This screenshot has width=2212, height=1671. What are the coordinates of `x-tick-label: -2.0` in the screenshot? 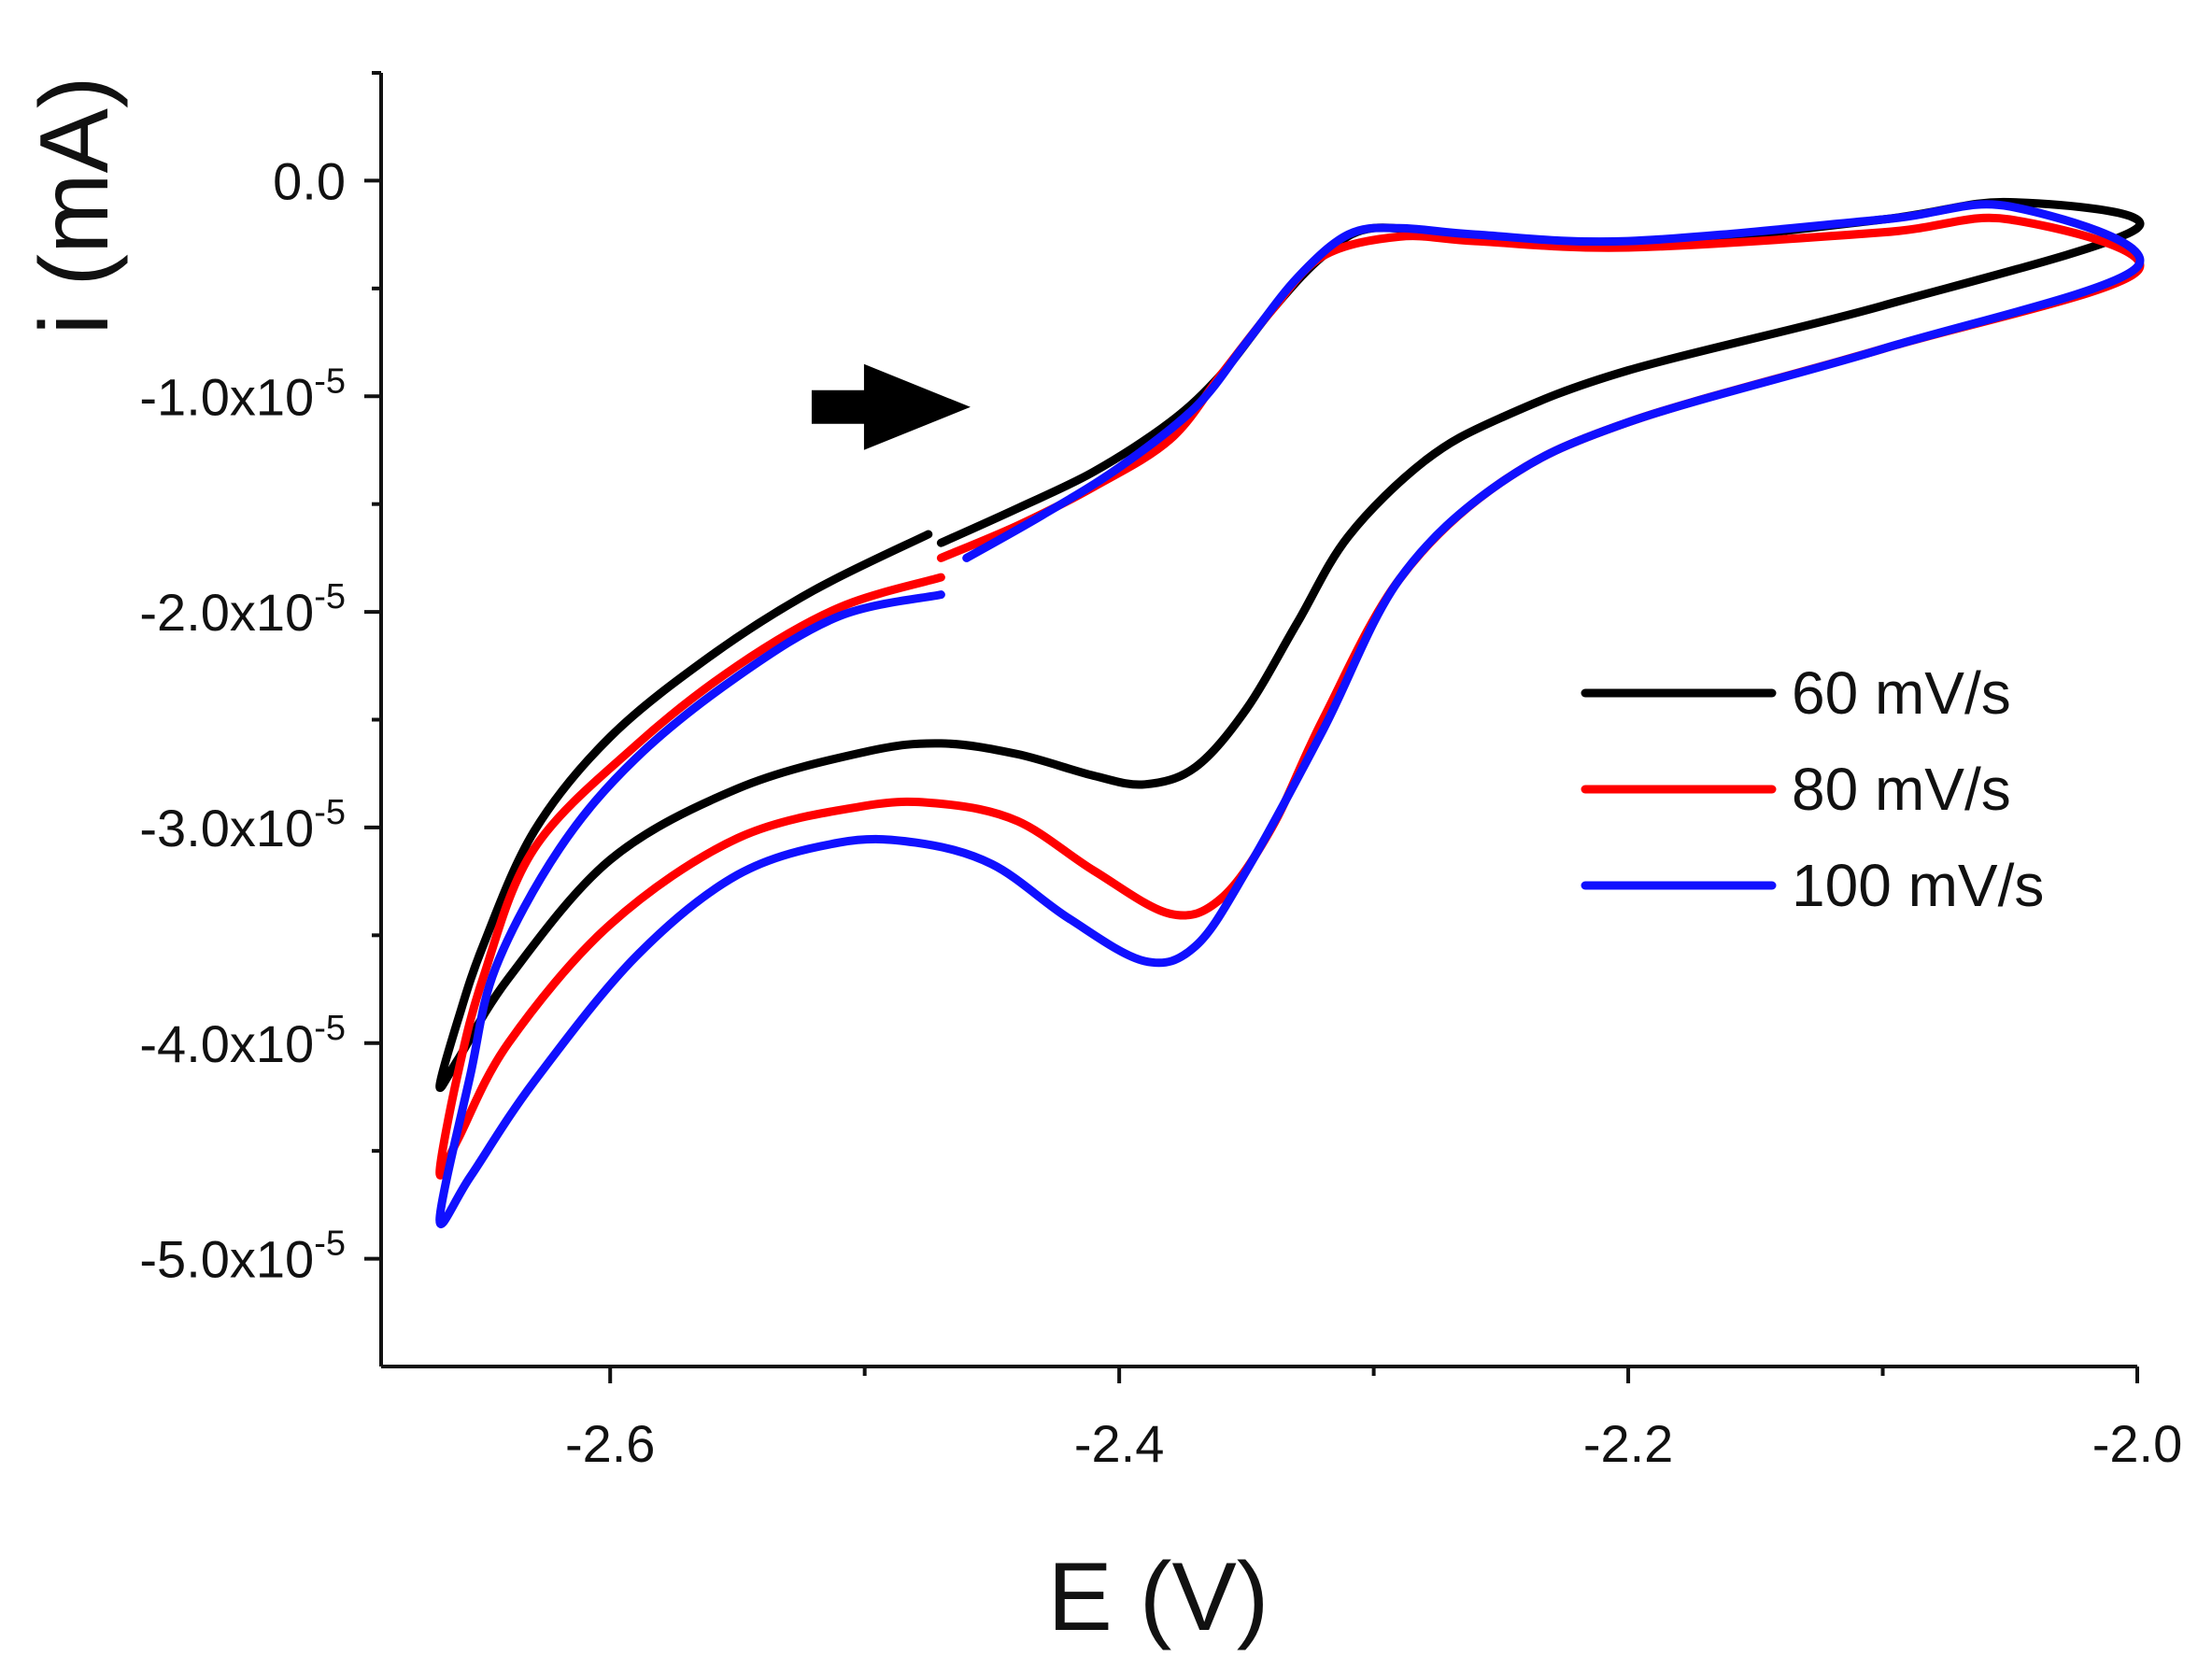 It's located at (2137, 1443).